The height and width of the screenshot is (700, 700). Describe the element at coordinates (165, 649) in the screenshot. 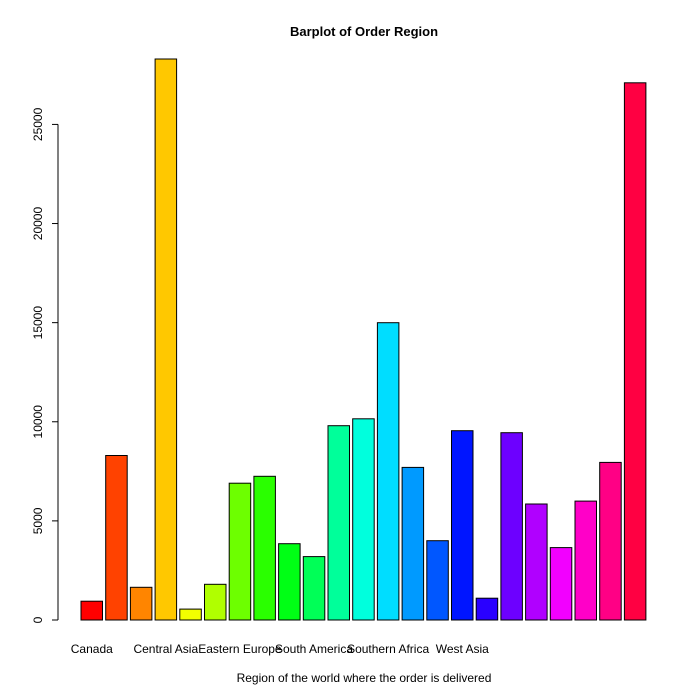

I see `x-tick-label: Central Asia` at that location.